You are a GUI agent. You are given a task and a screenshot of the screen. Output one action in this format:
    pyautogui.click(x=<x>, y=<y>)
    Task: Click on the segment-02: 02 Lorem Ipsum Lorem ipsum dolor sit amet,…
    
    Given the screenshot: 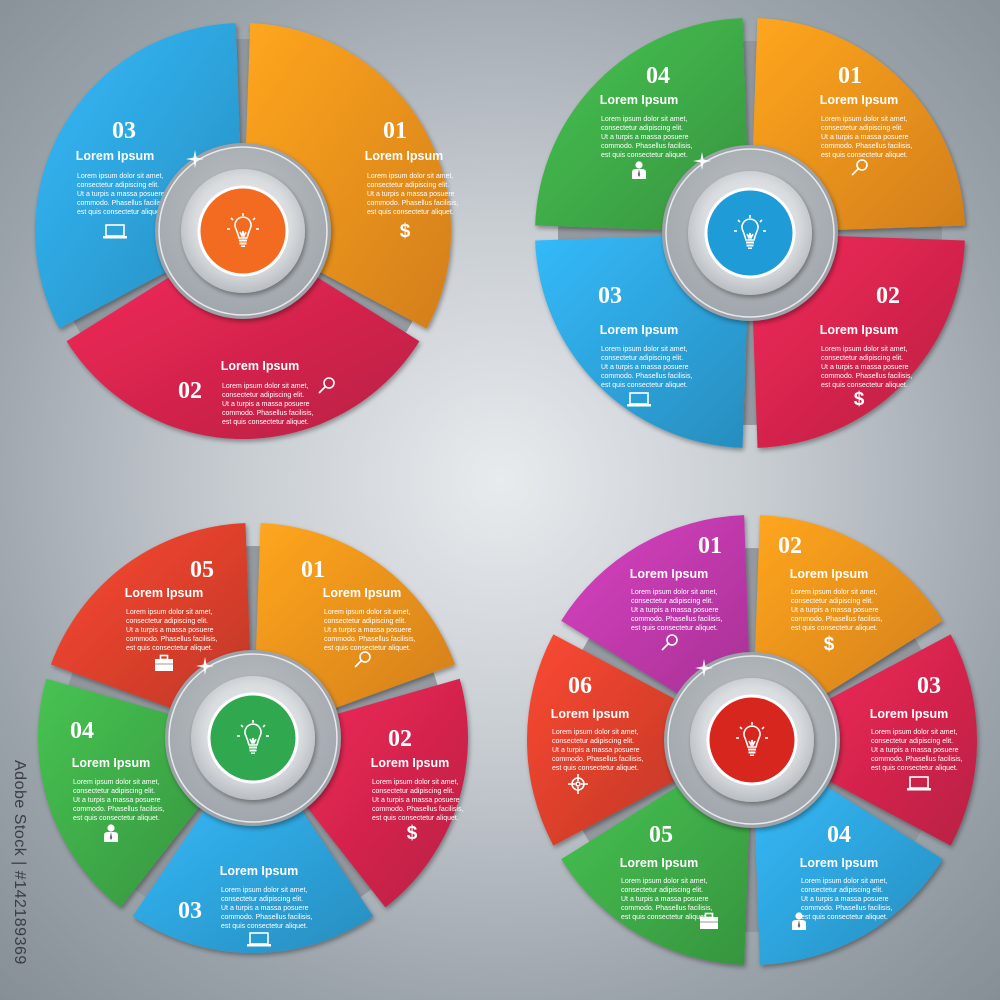 What is the action you would take?
    pyautogui.click(x=848, y=612)
    